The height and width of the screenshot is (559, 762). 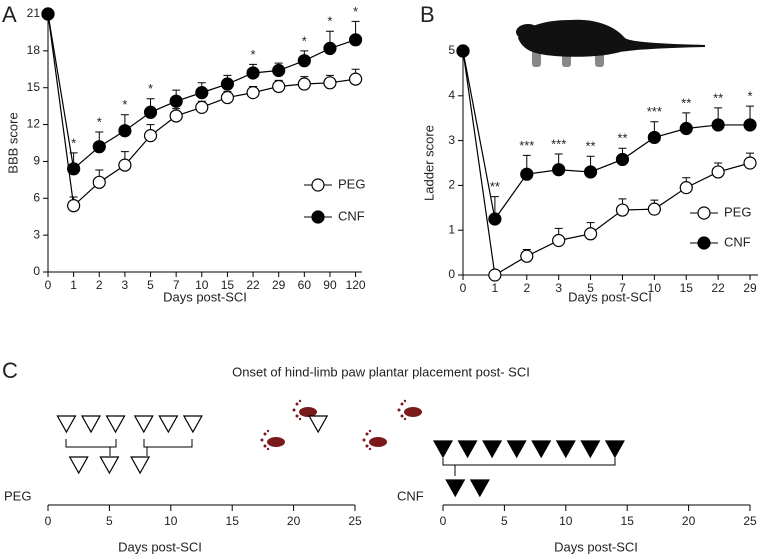 What do you see at coordinates (351, 215) in the screenshot?
I see `legend-label: CNF` at bounding box center [351, 215].